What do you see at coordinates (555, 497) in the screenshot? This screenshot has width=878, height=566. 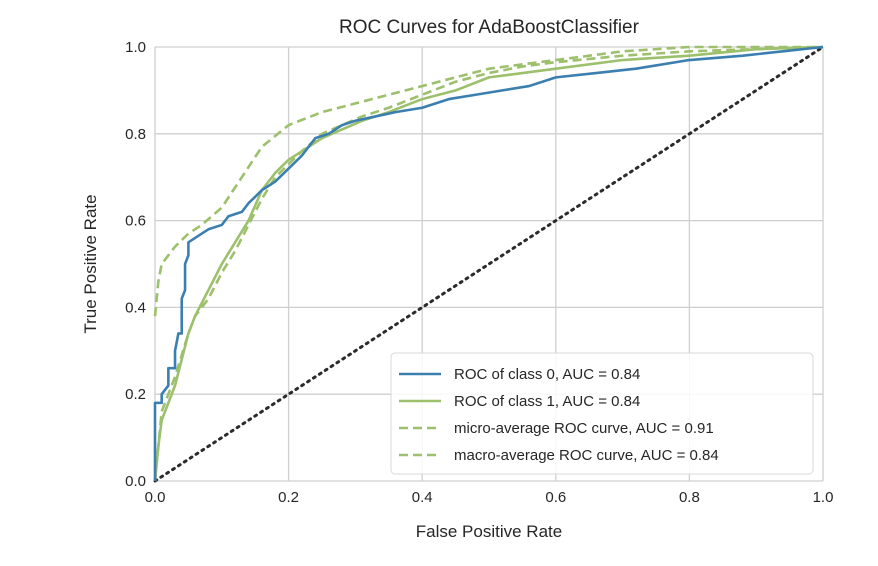 I see `x-tick-label: 0.6` at bounding box center [555, 497].